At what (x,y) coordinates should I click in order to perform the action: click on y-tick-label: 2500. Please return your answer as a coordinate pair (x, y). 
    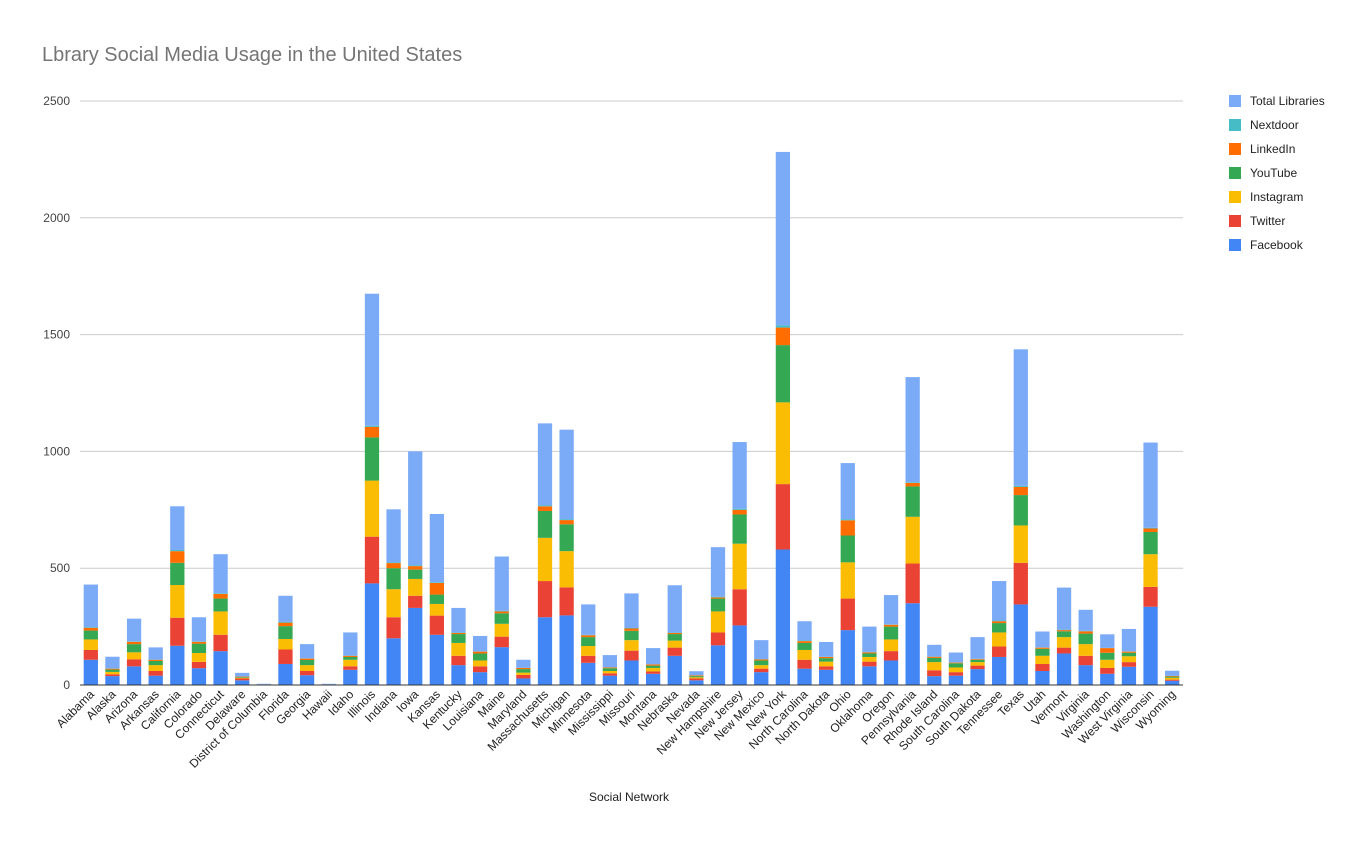
    Looking at the image, I should click on (56, 101).